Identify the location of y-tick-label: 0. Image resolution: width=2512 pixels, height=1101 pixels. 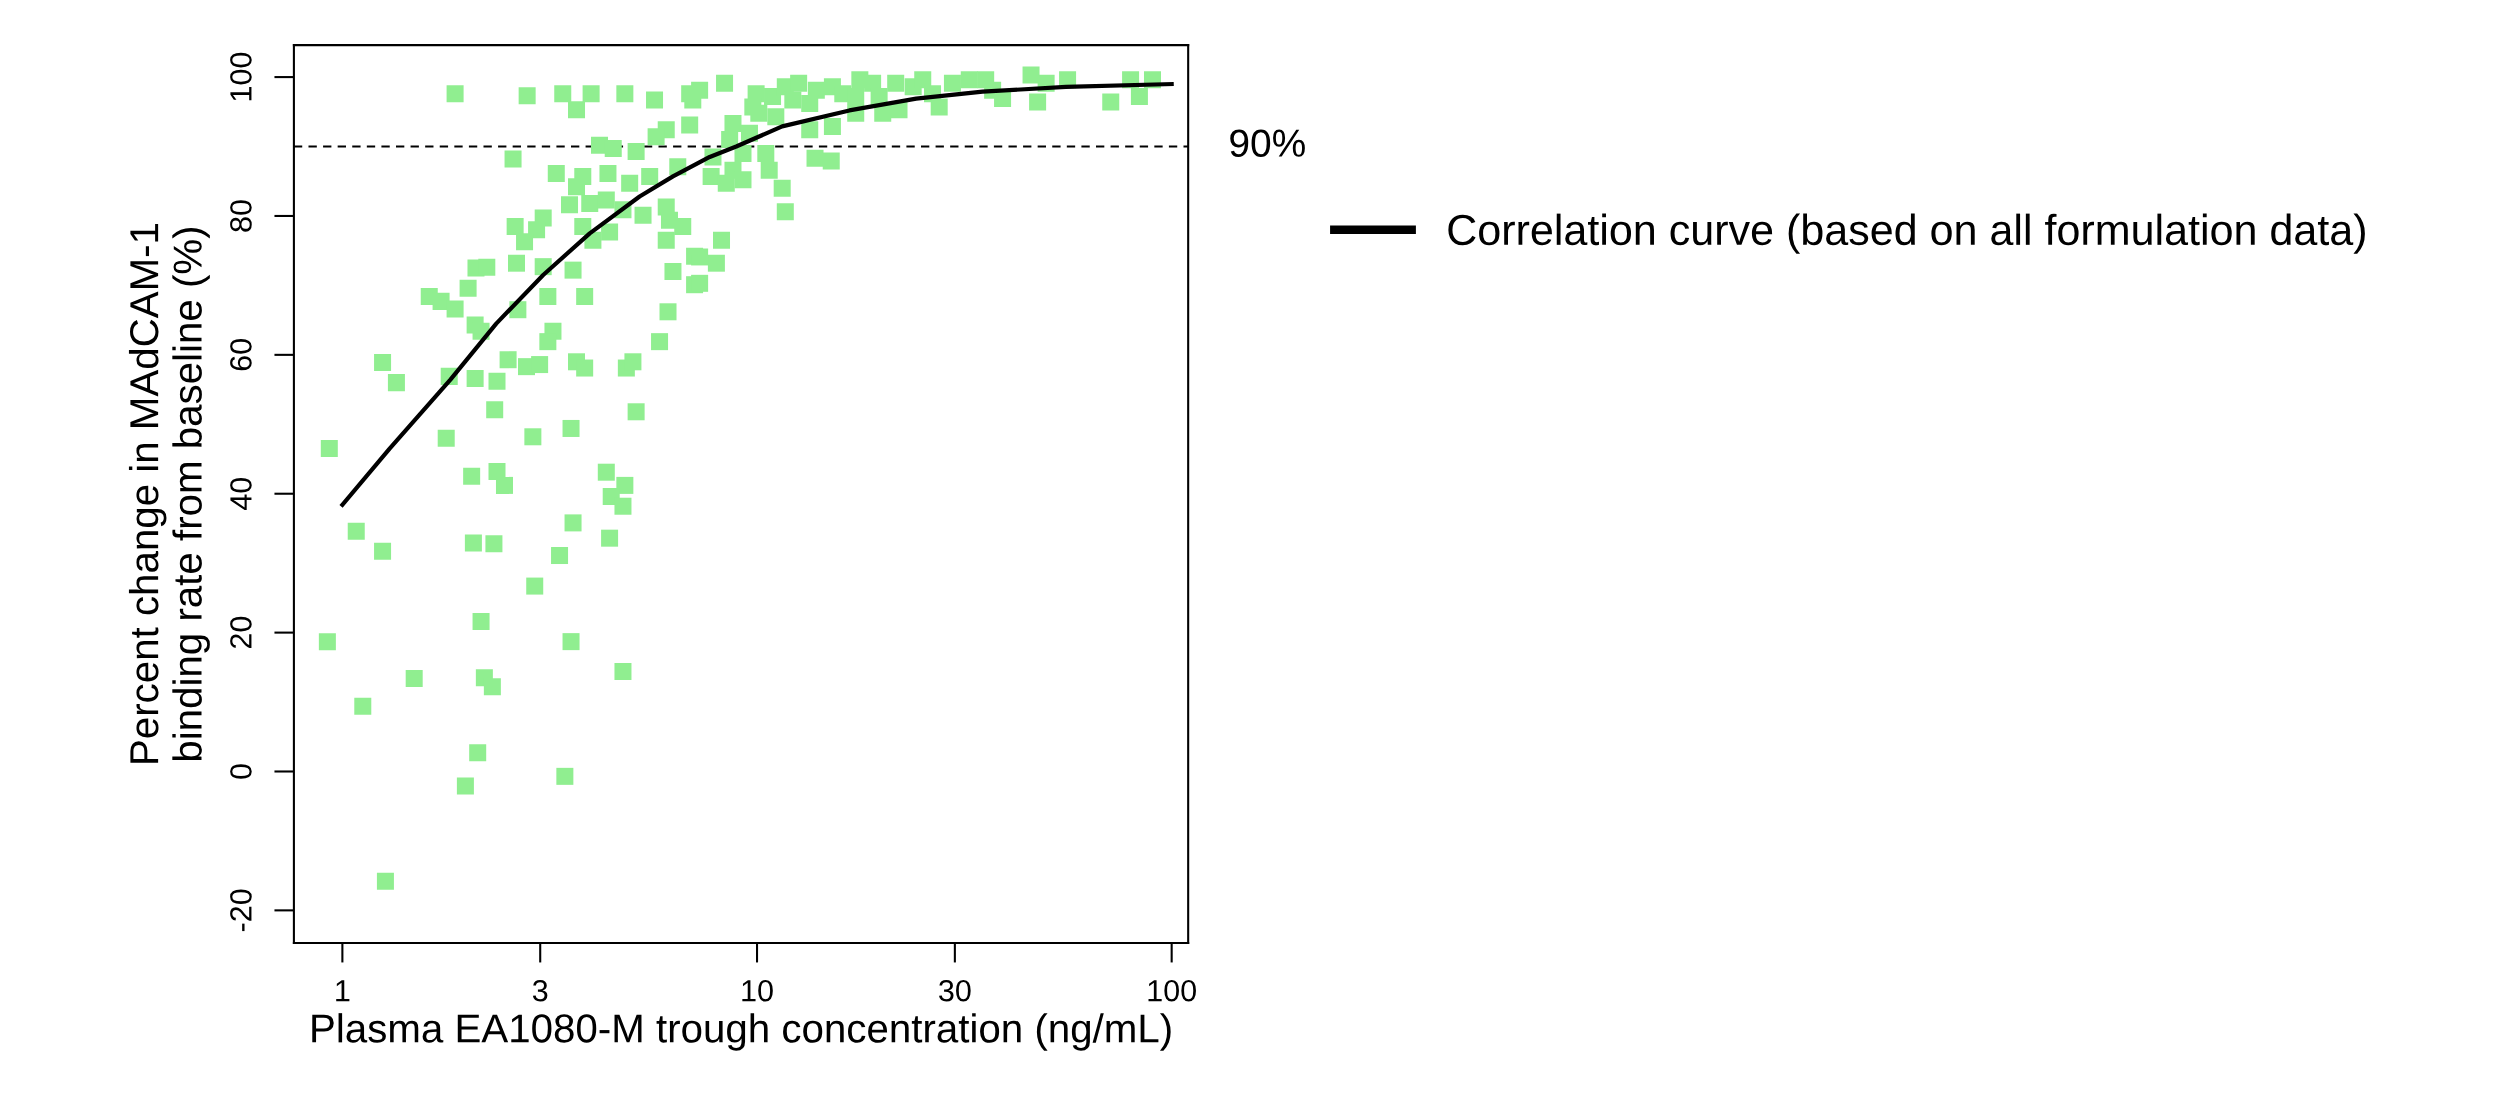
(241, 771).